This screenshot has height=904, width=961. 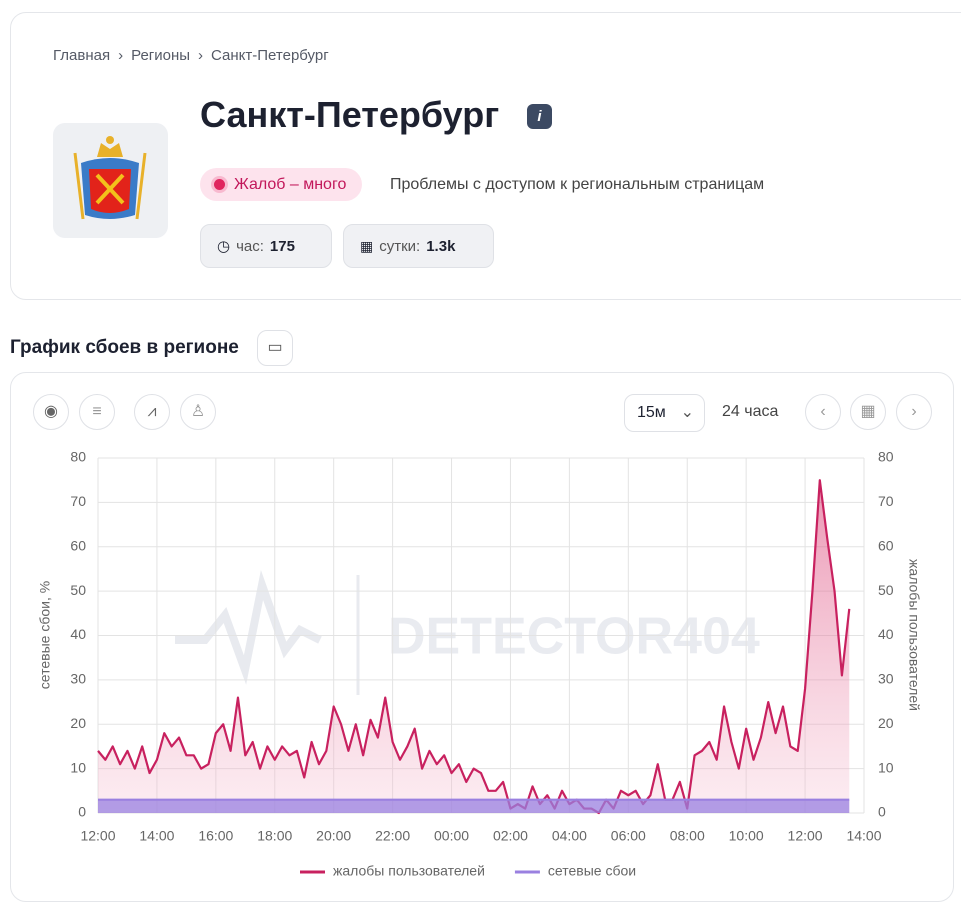 I want to click on stat-label: сутки:, so click(x=400, y=246).